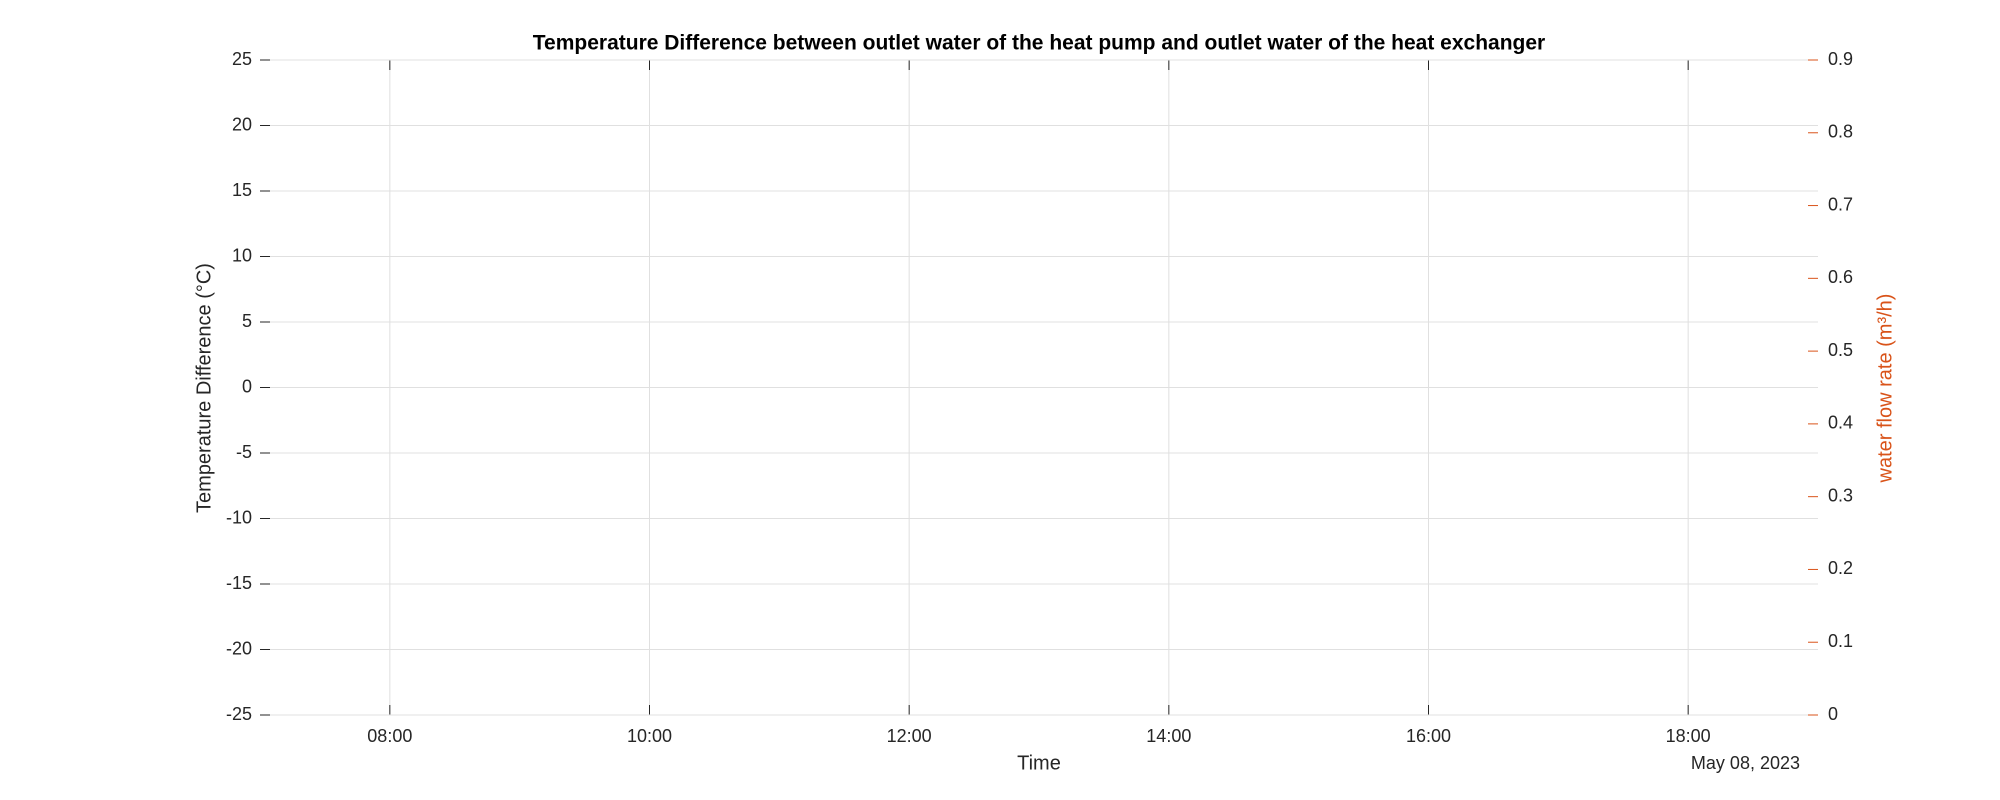  What do you see at coordinates (247, 321) in the screenshot?
I see `y-tick-label: 5` at bounding box center [247, 321].